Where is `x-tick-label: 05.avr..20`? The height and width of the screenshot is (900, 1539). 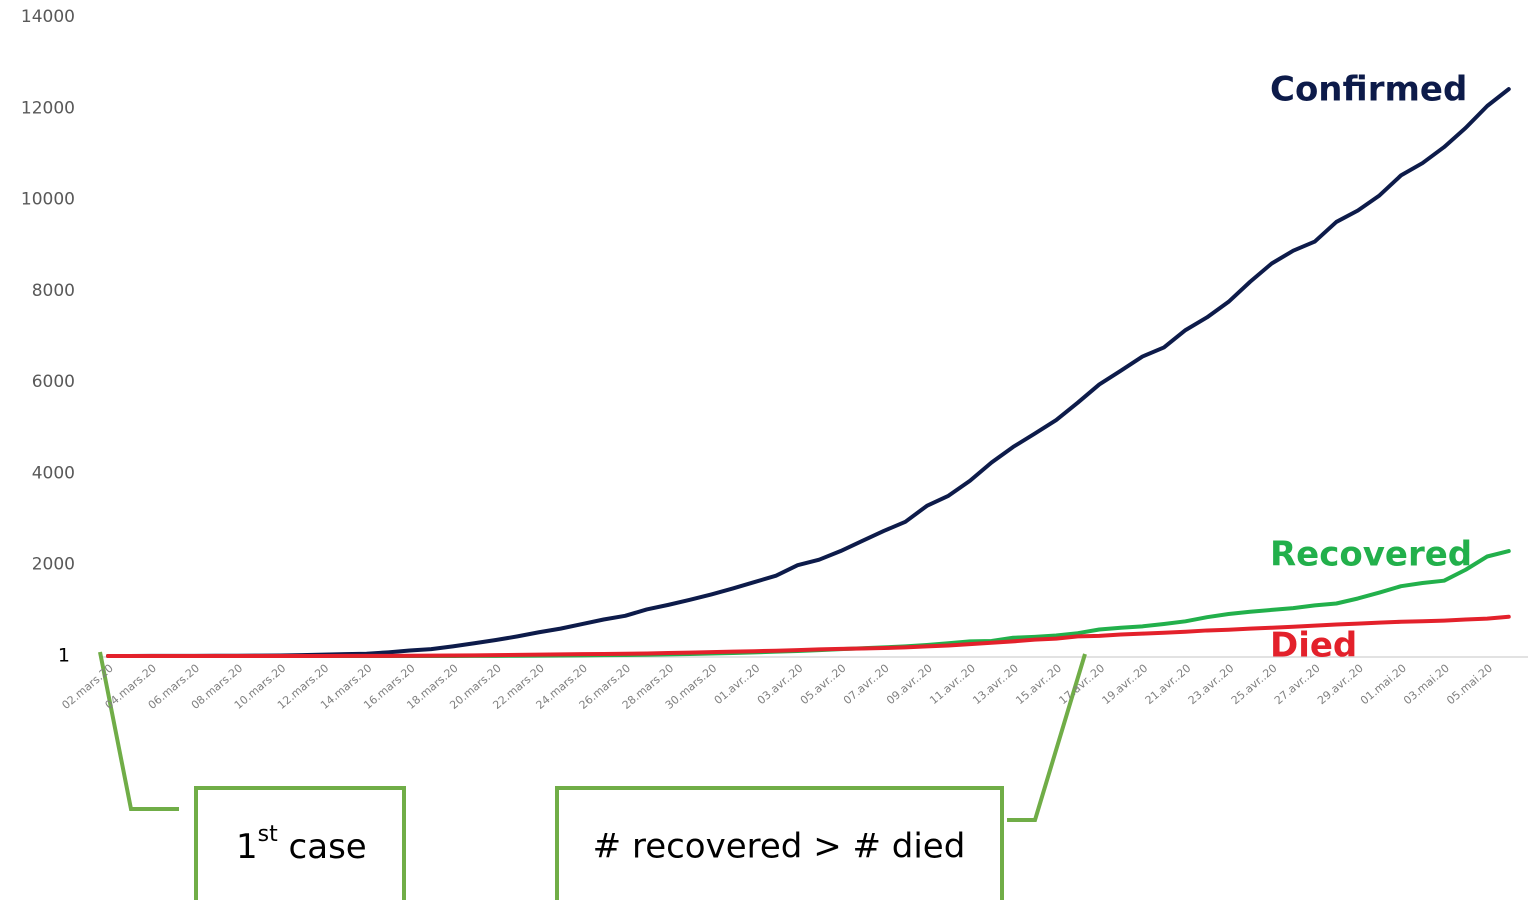
x-tick-label: 05.avr..20 is located at coordinates (823, 684).